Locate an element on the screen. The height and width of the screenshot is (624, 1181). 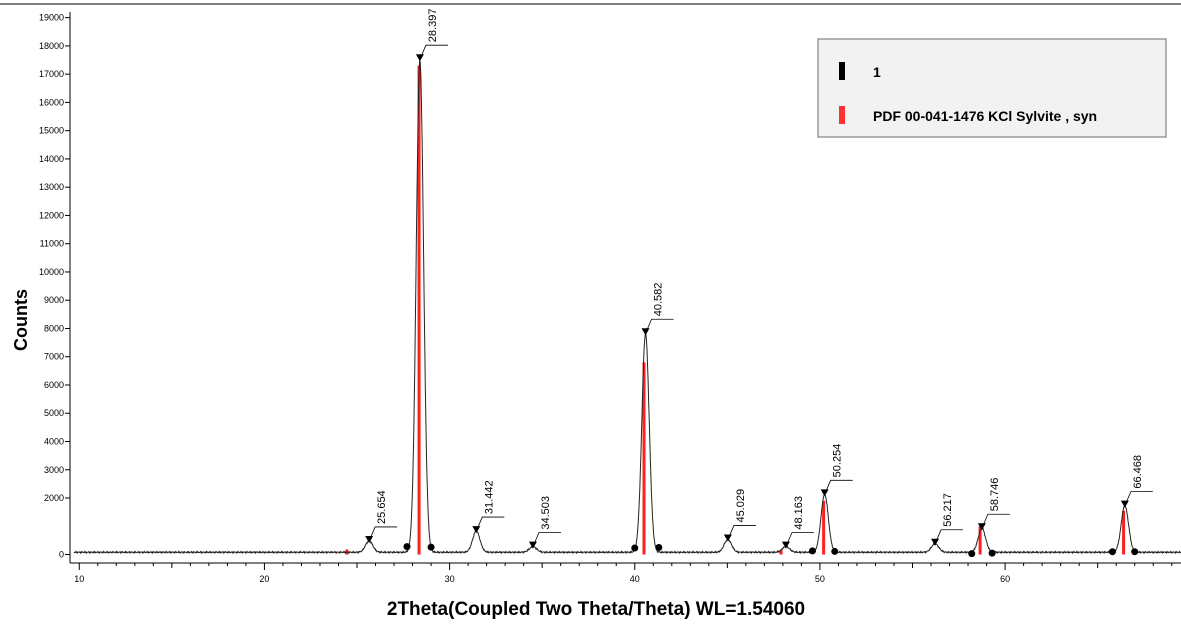
peak-label: 28.397 is located at coordinates (433, 26).